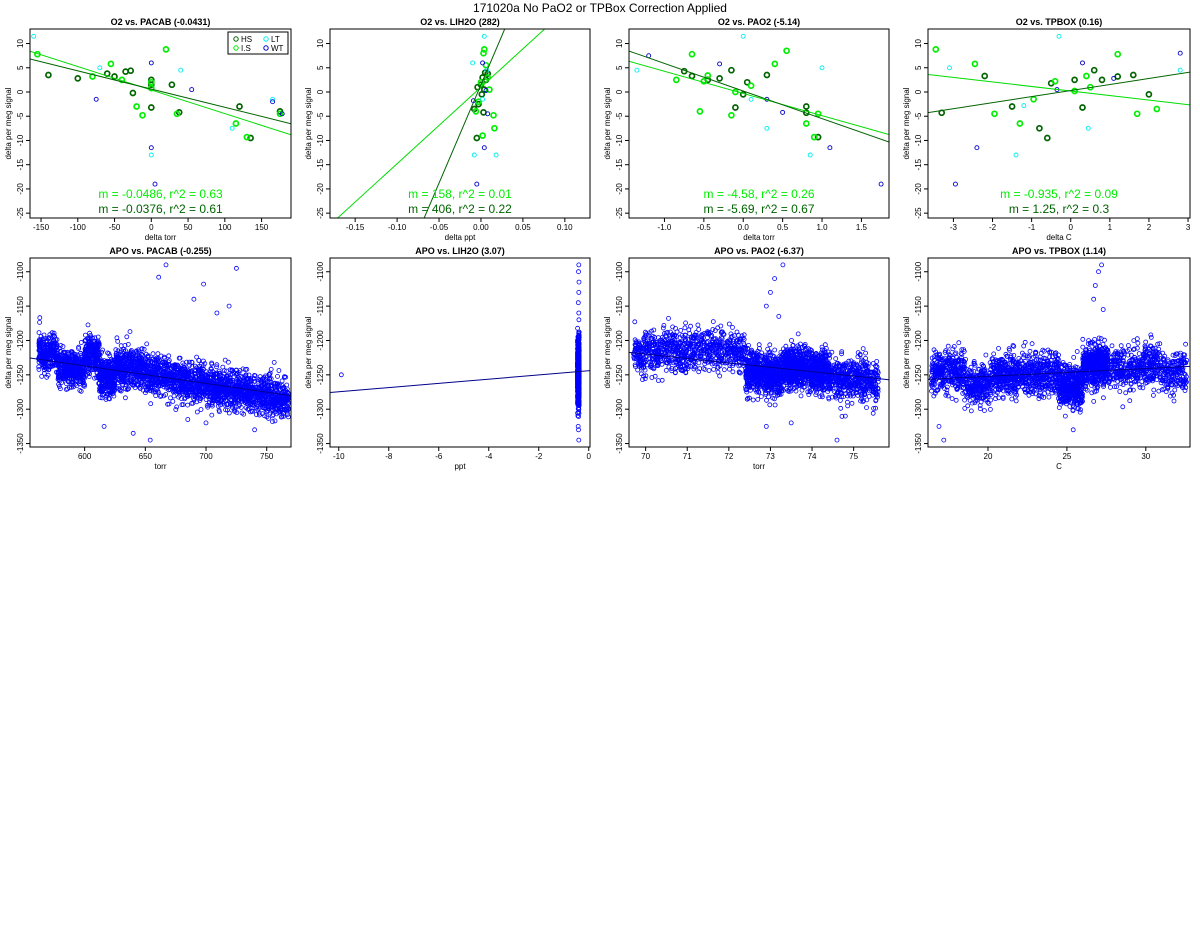  I want to click on x-tick-label: -1.0, so click(665, 227).